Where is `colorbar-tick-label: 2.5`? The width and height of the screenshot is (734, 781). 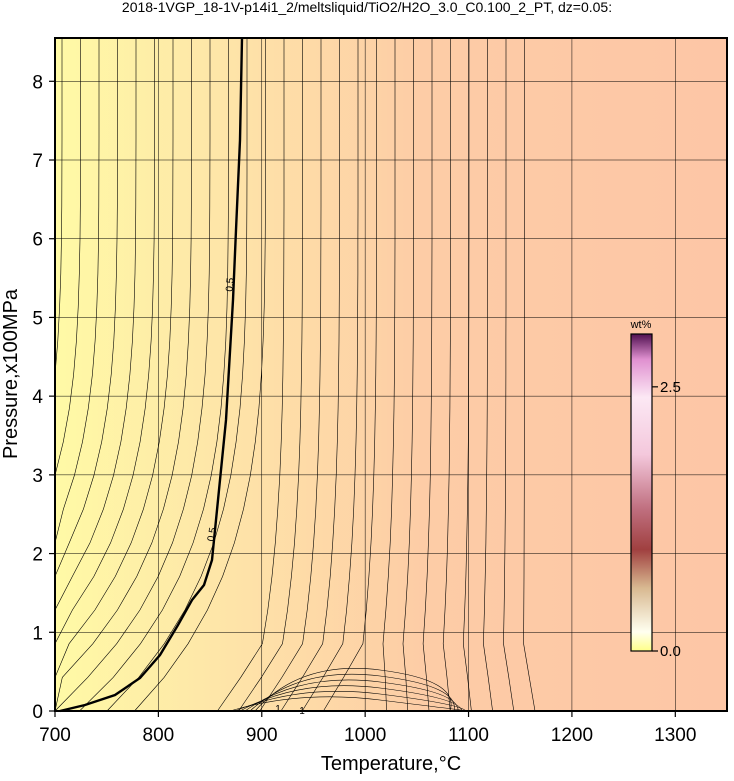
colorbar-tick-label: 2.5 is located at coordinates (670, 387).